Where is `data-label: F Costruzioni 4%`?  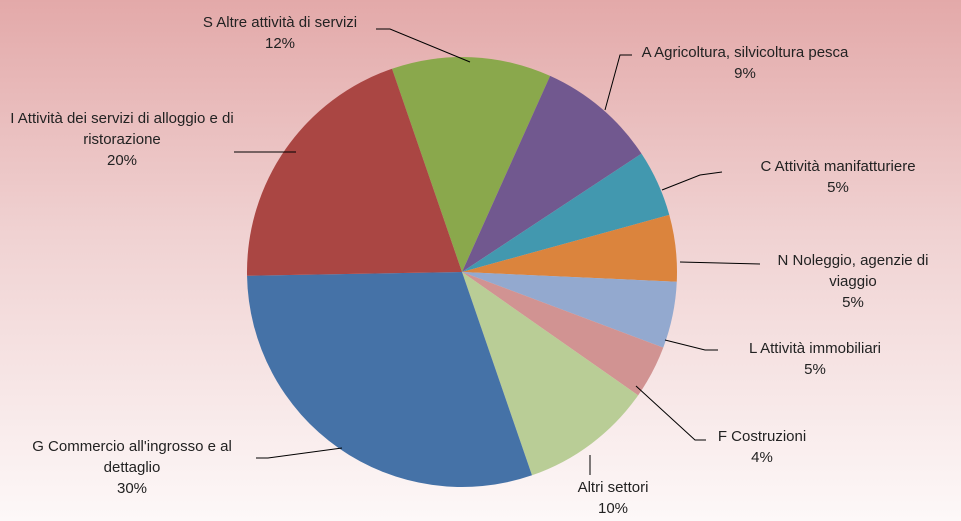 data-label: F Costruzioni 4% is located at coordinates (762, 447).